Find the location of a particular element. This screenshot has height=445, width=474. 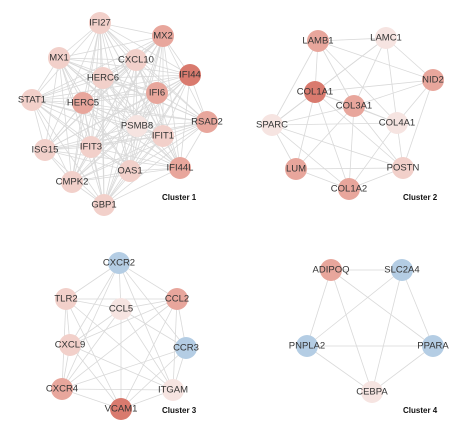

node-isg15: ISG15 is located at coordinates (45, 150).